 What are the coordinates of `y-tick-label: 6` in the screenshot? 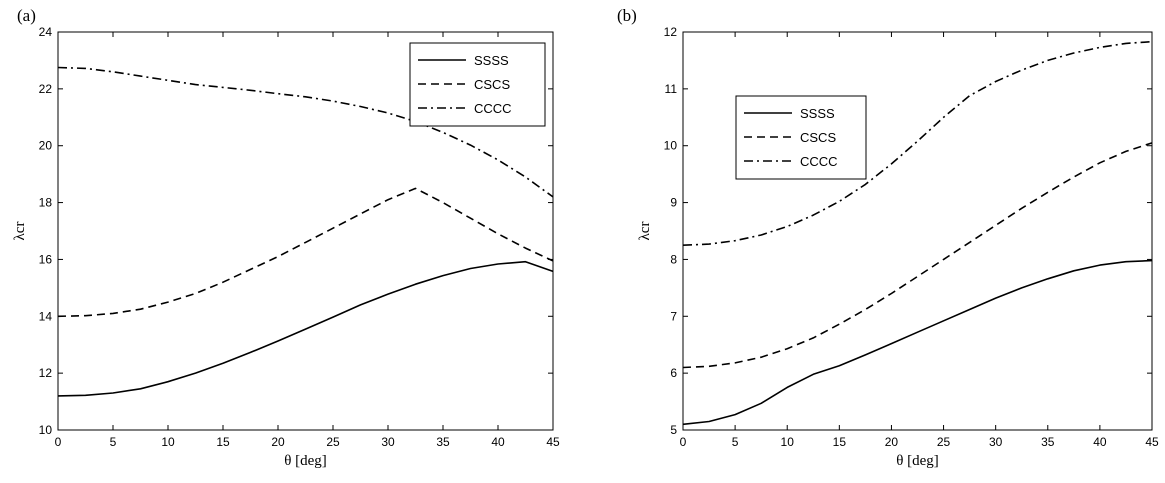 It's located at (673, 373).